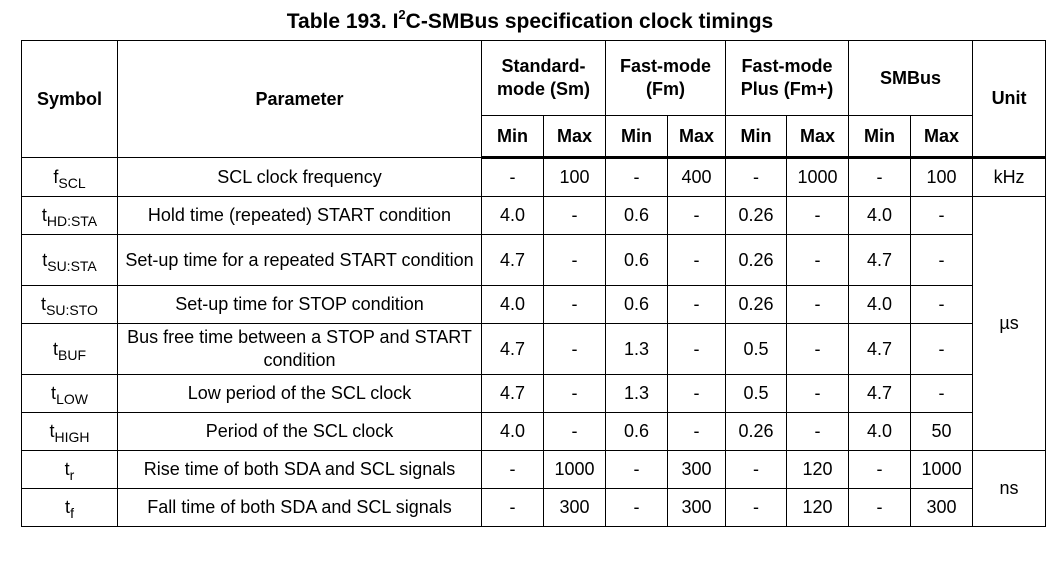 The width and height of the screenshot is (1060, 562). What do you see at coordinates (69, 393) in the screenshot?
I see `symbol-cell: tLOW` at bounding box center [69, 393].